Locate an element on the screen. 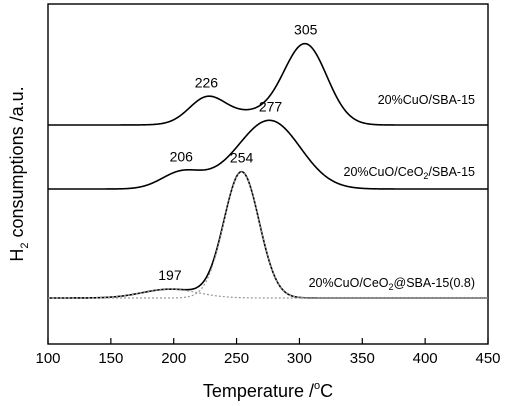 The height and width of the screenshot is (406, 510). peak-label: 254 is located at coordinates (242, 158).